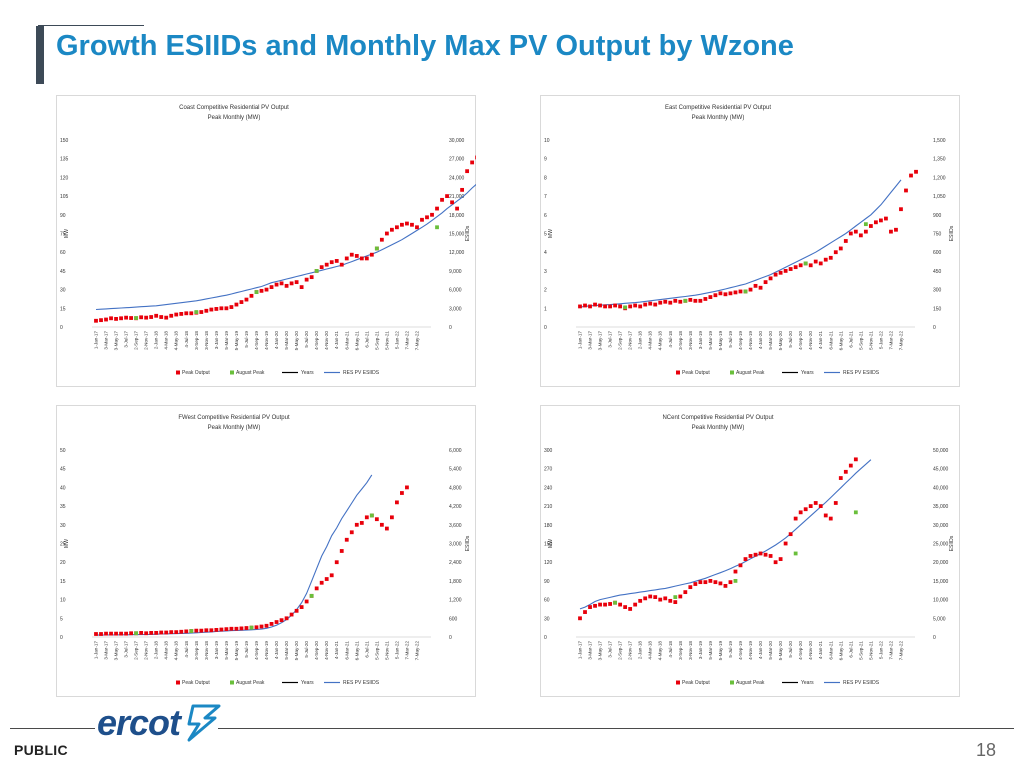  What do you see at coordinates (136, 340) in the screenshot?
I see `x-tick-label: 2-Sep-17` at bounding box center [136, 340].